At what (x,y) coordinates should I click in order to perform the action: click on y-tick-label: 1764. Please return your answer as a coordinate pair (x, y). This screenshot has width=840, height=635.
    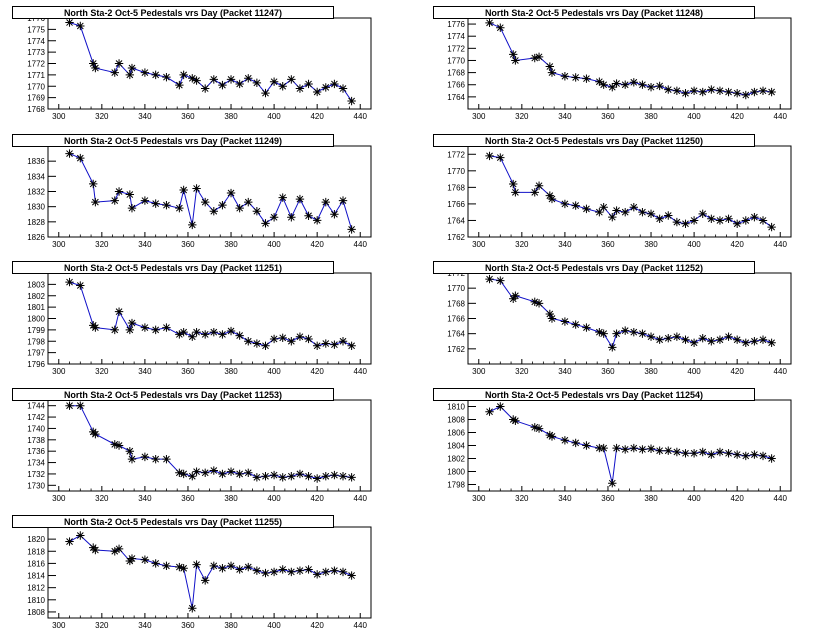
    Looking at the image, I should click on (456, 334).